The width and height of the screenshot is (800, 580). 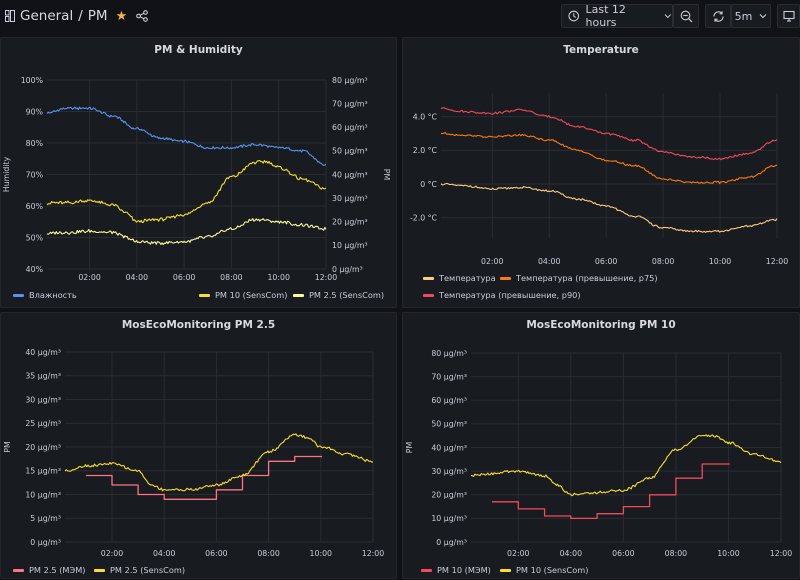 I want to click on y-tick-label: 40 µg/m³, so click(x=43, y=352).